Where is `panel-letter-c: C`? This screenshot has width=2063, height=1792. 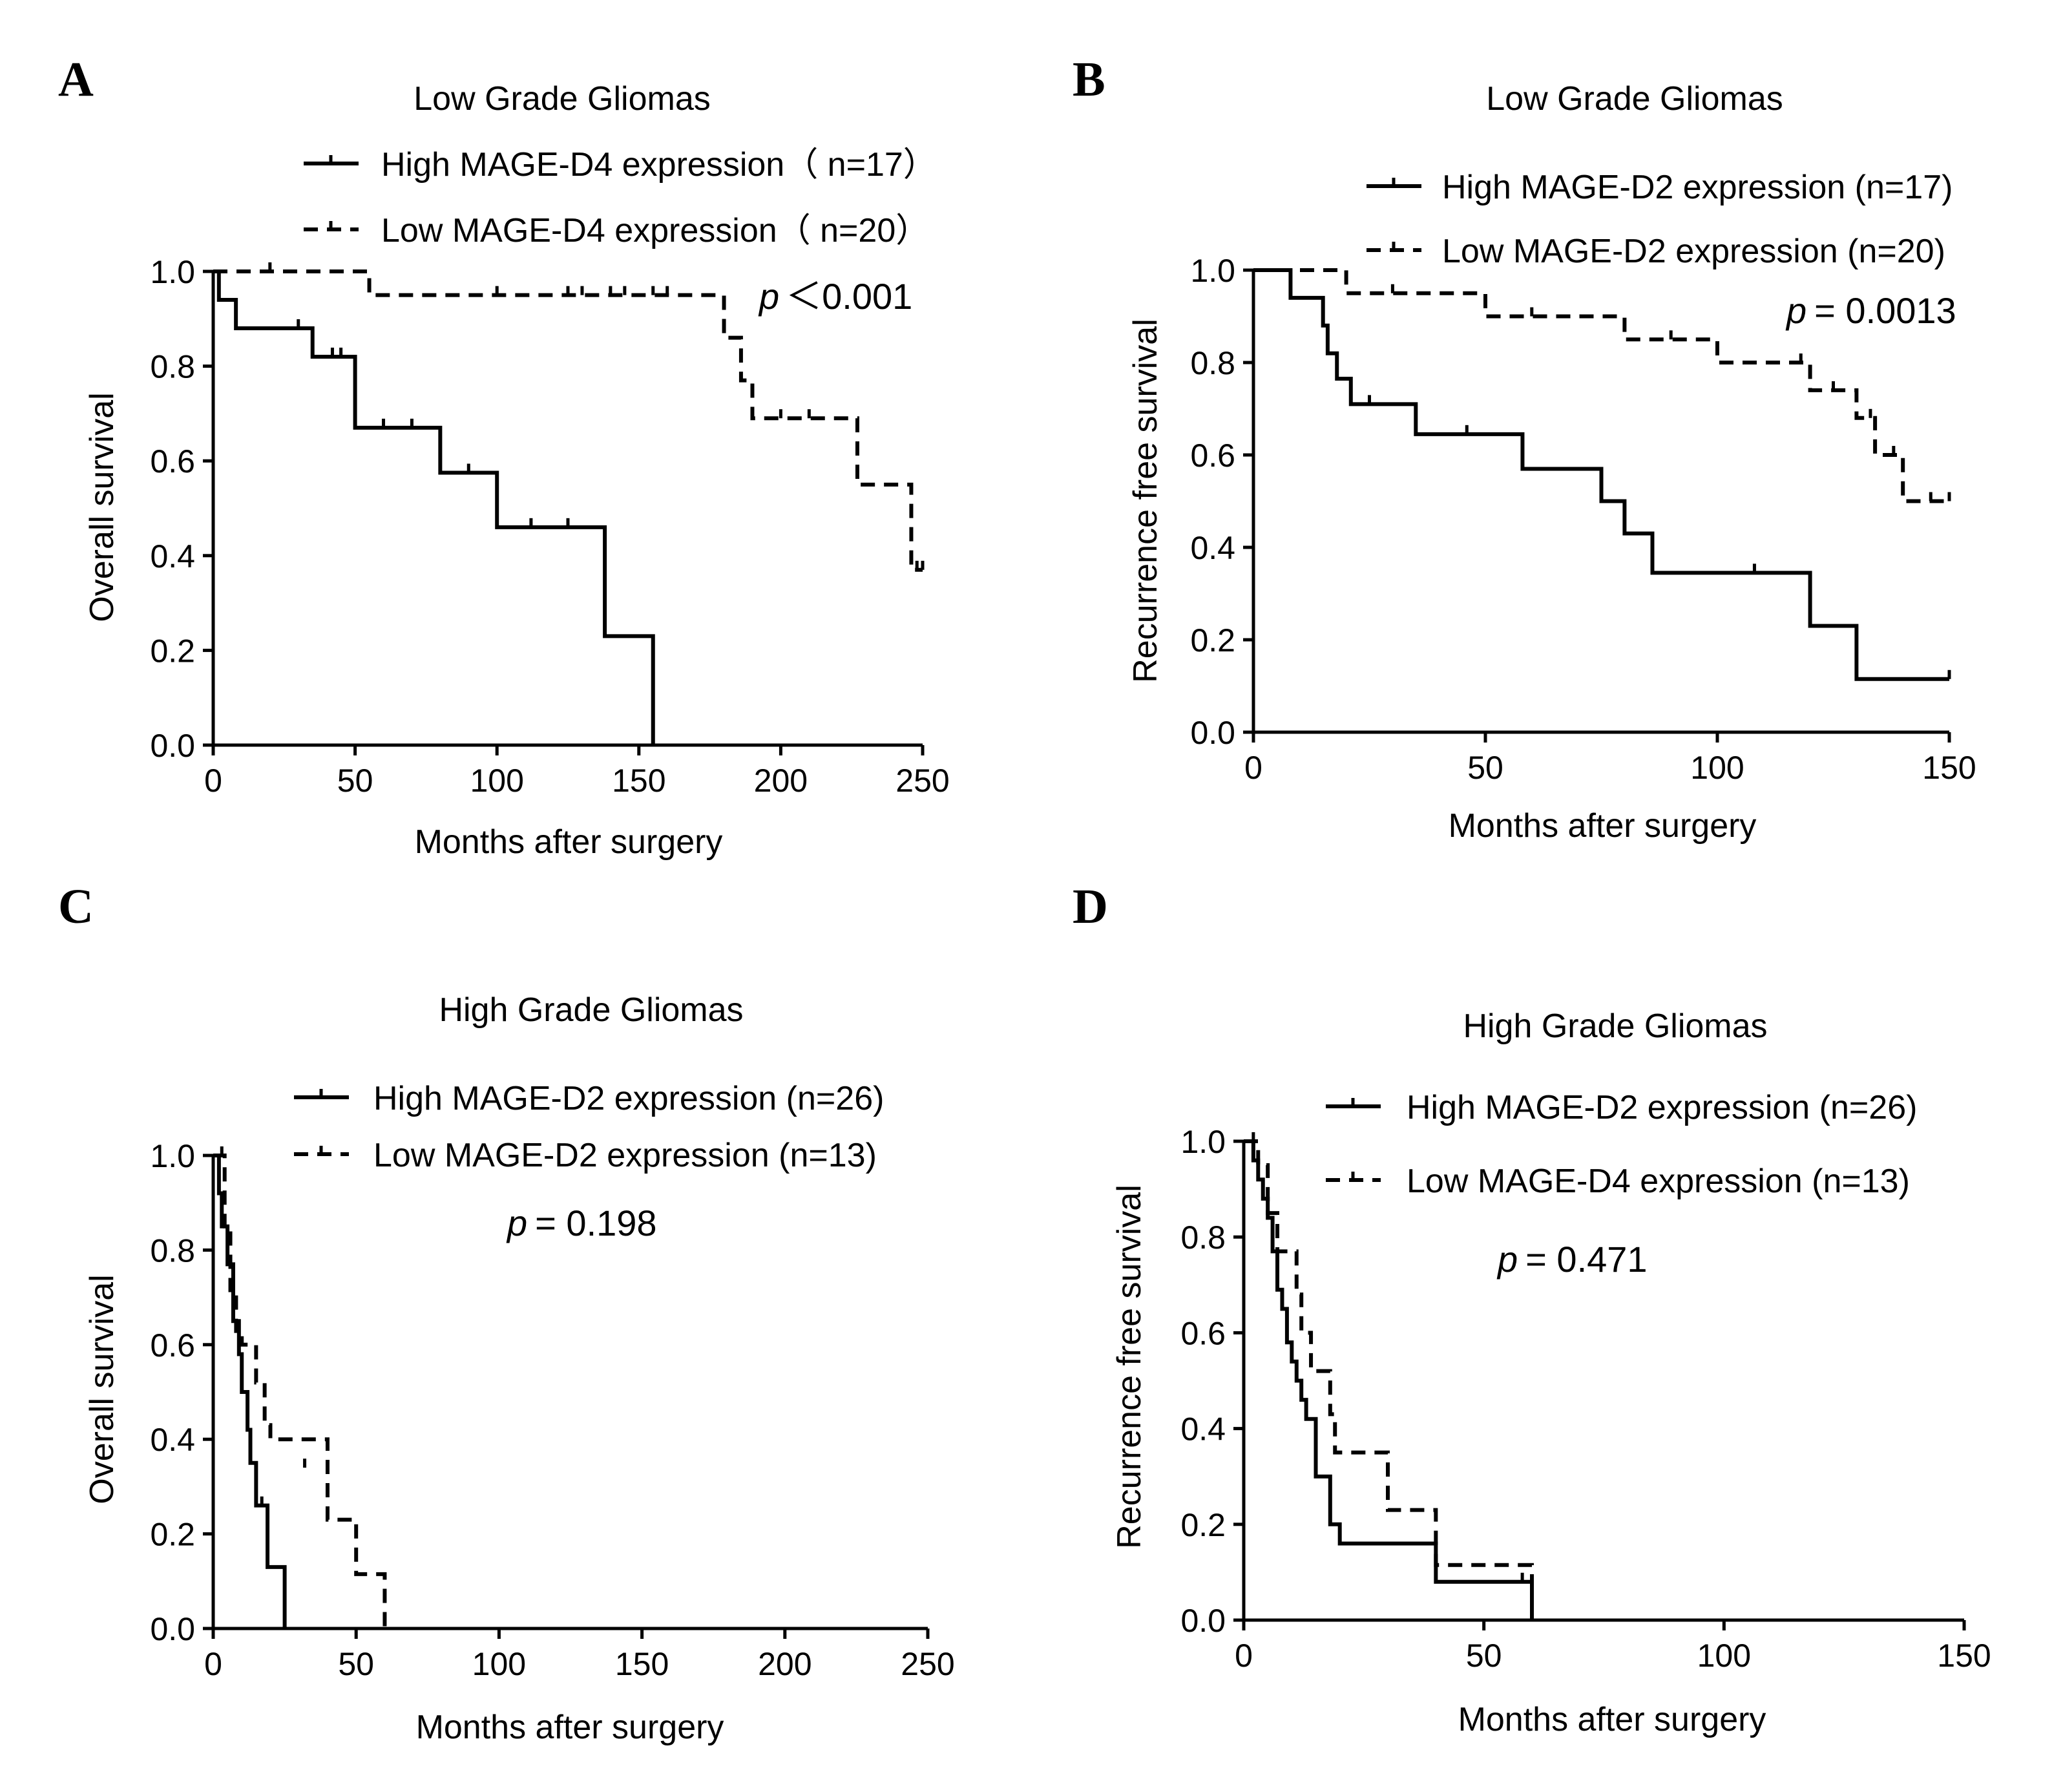
panel-letter-c: C is located at coordinates (76, 907).